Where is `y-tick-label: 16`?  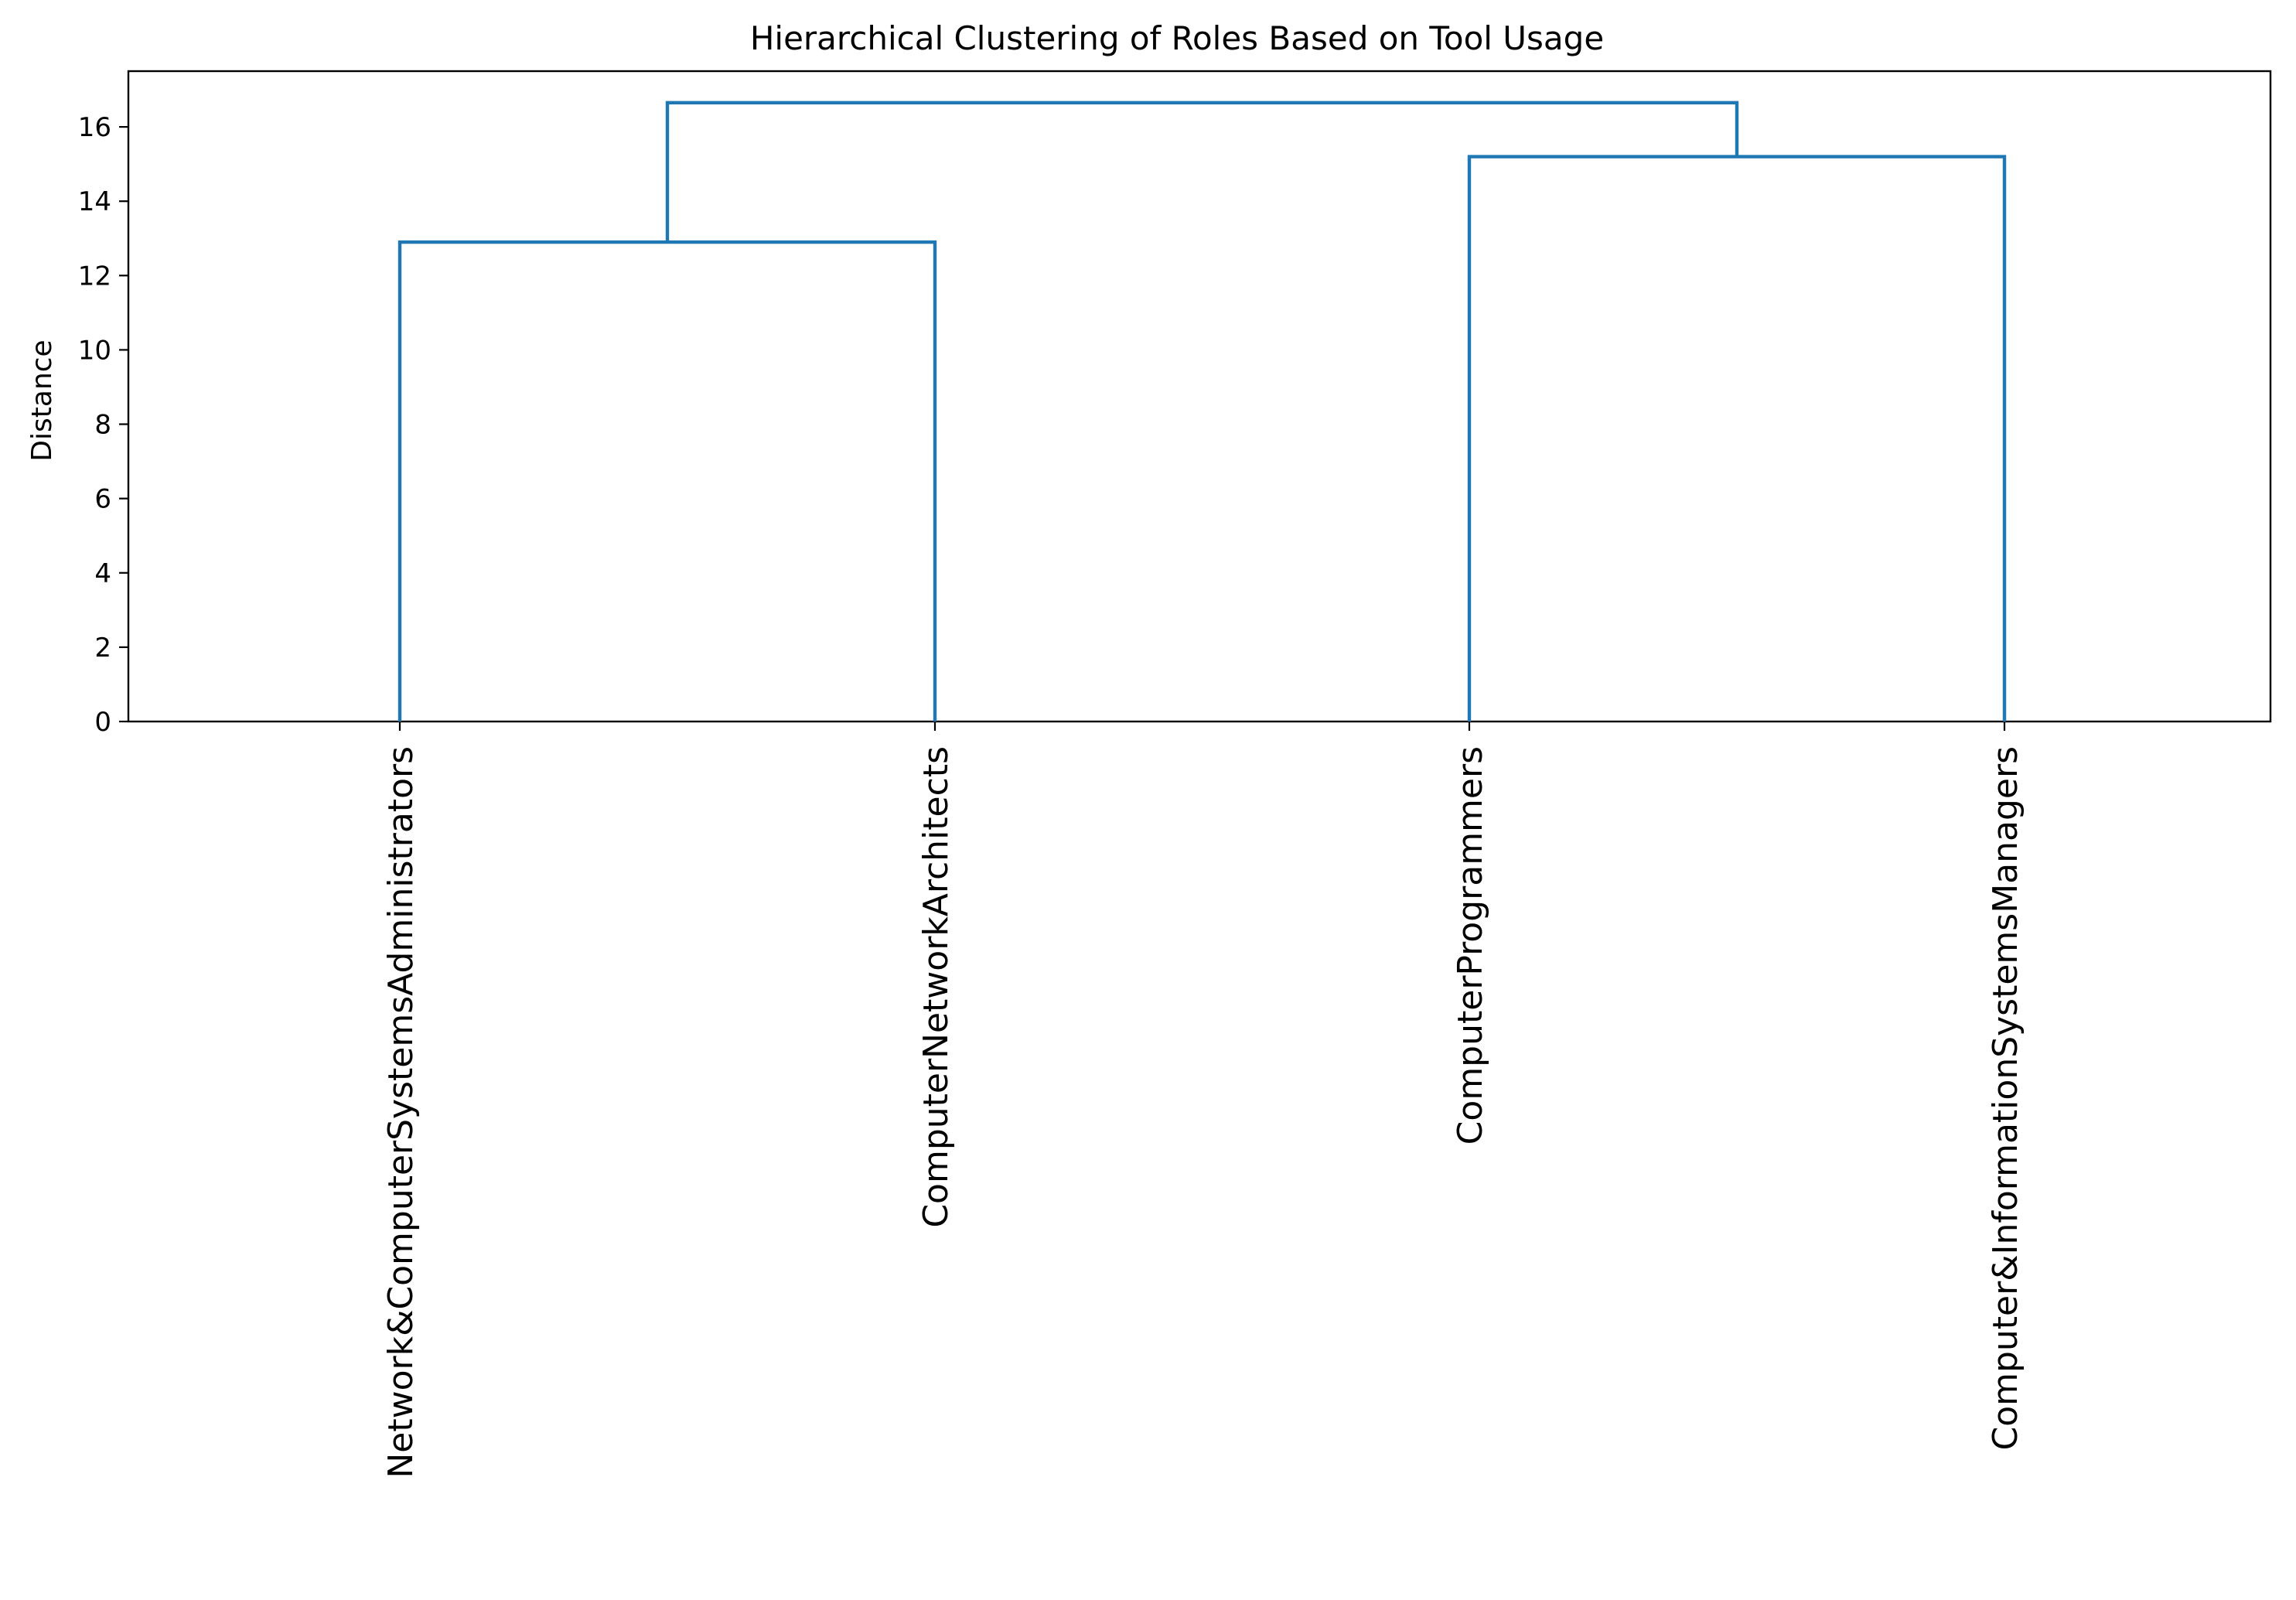 y-tick-label: 16 is located at coordinates (94, 128).